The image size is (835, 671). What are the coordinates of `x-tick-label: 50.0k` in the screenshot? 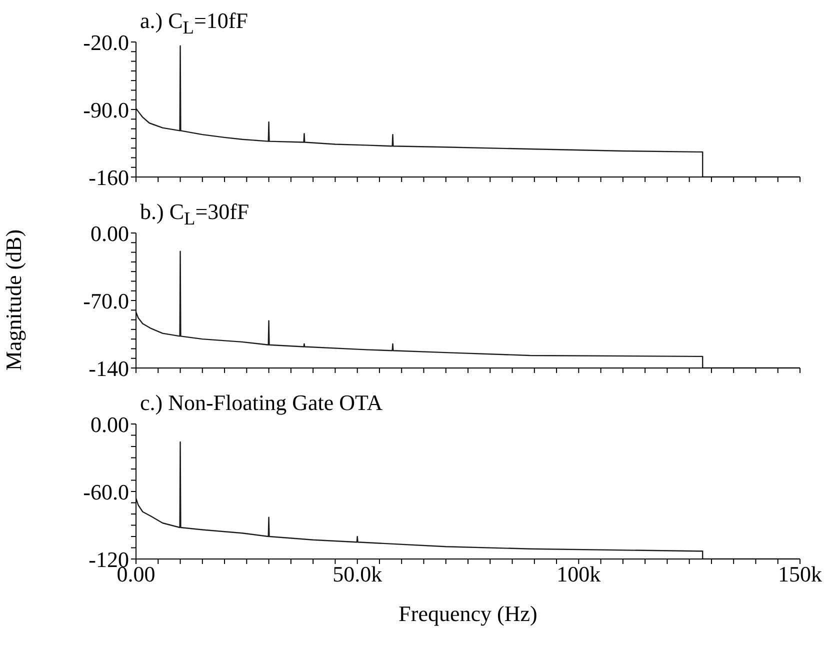 It's located at (357, 574).